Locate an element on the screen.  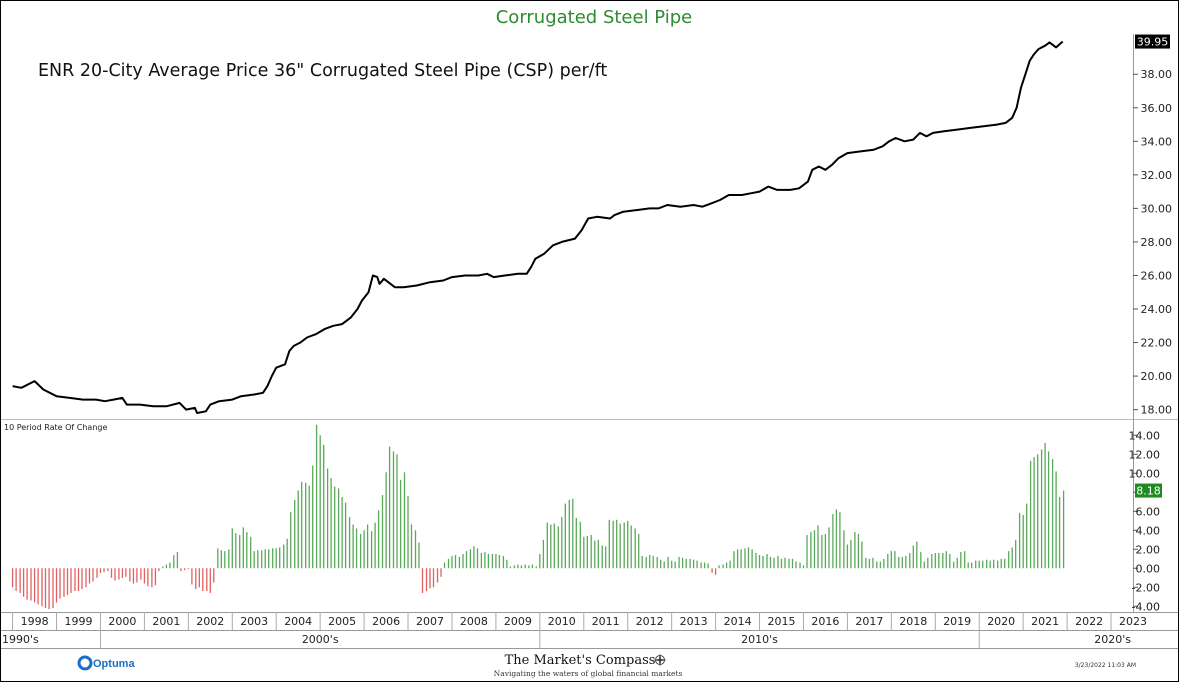
roc-y-tick-label: 10.00 is located at coordinates (1145, 473).